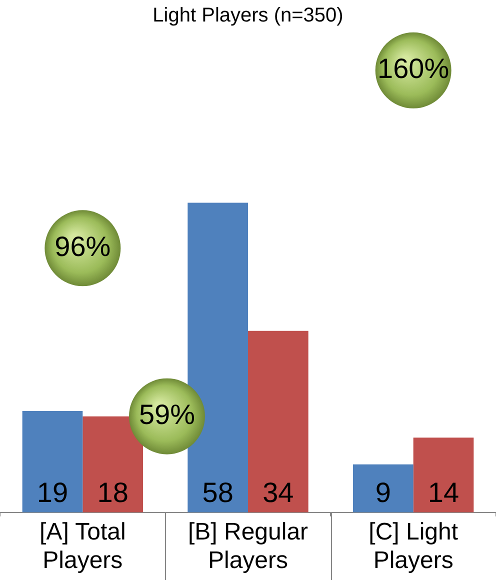 This screenshot has height=580, width=496. Describe the element at coordinates (413, 546) in the screenshot. I see `x-tick-label: [C] Light Players` at that location.